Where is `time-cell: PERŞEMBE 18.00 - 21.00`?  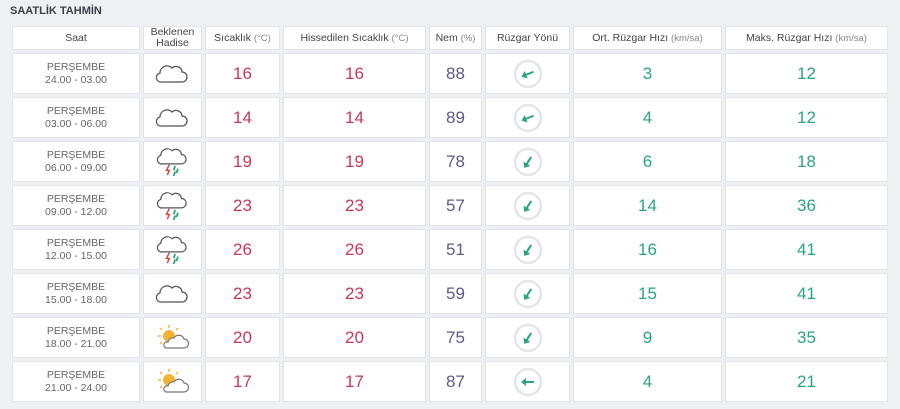
time-cell: PERŞEMBE 18.00 - 21.00 is located at coordinates (76, 337).